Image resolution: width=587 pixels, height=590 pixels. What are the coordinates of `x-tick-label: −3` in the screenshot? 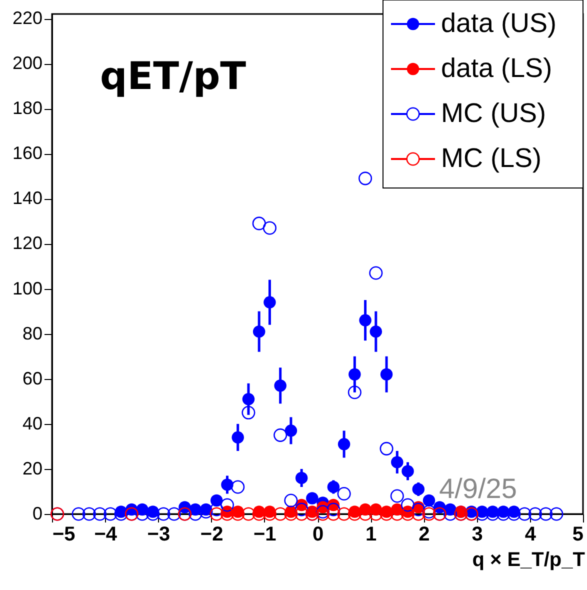 It's located at (158, 535).